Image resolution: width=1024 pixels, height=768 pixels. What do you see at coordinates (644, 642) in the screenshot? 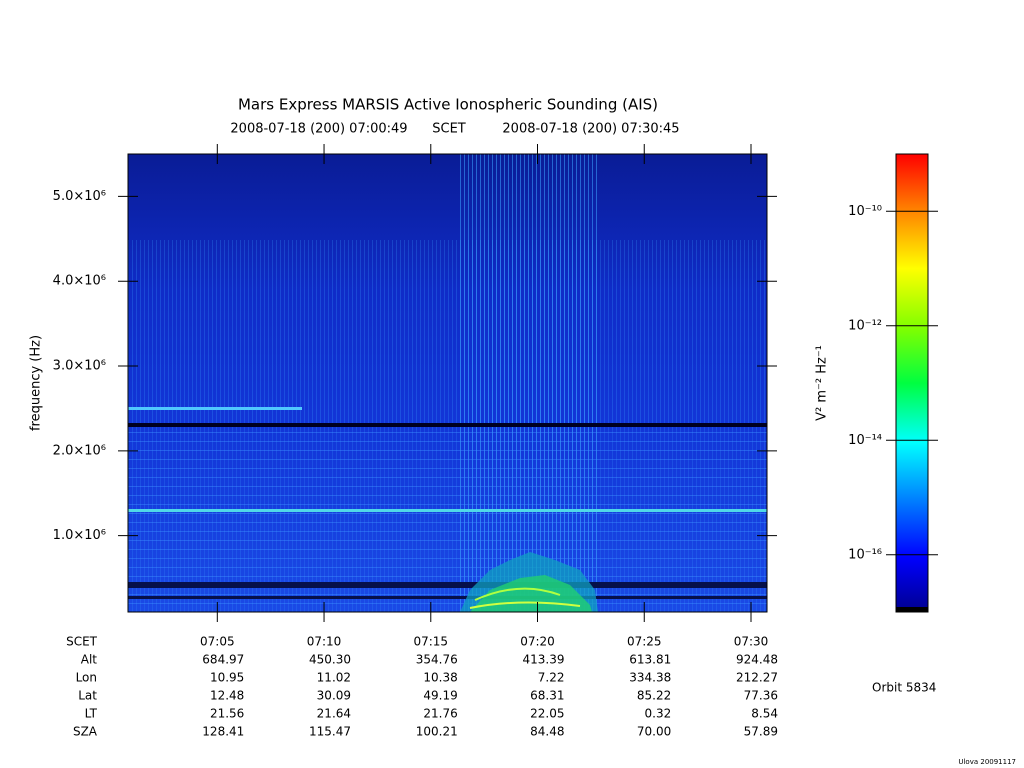
I see `x-tick-label: 07:25` at bounding box center [644, 642].